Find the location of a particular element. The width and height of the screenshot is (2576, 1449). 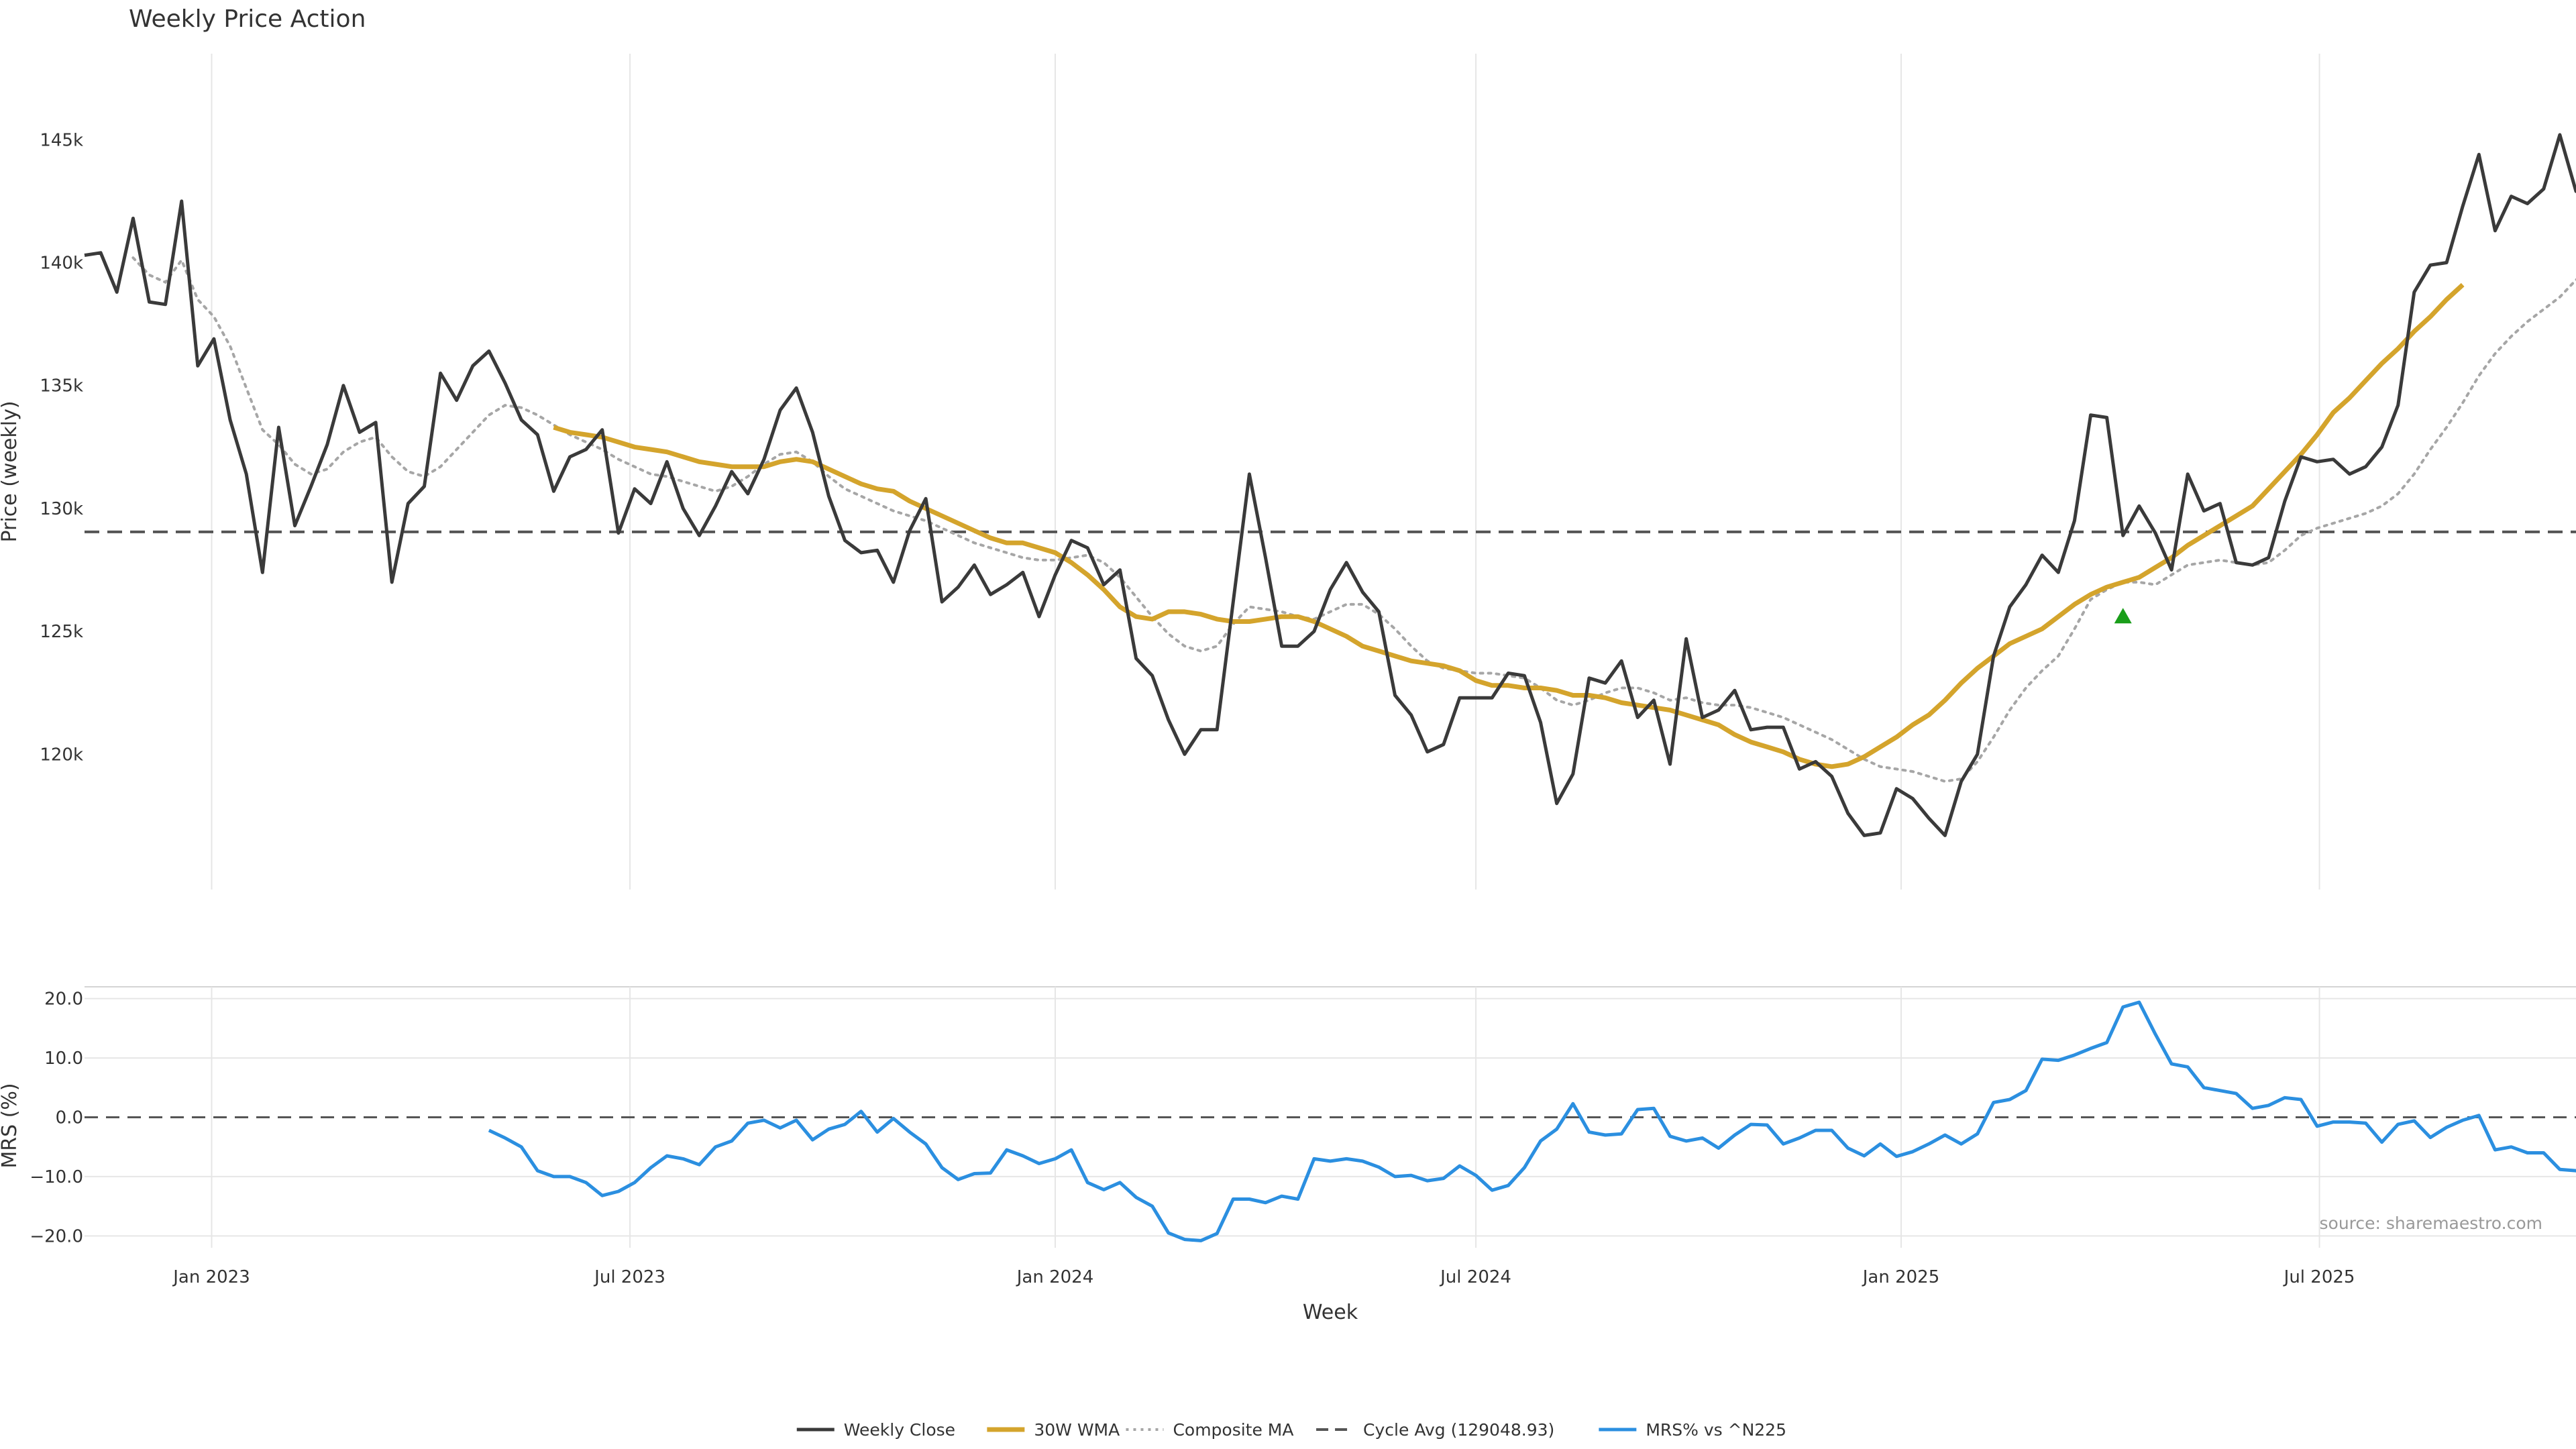

price-y-tick-label: 140k is located at coordinates (61, 264).